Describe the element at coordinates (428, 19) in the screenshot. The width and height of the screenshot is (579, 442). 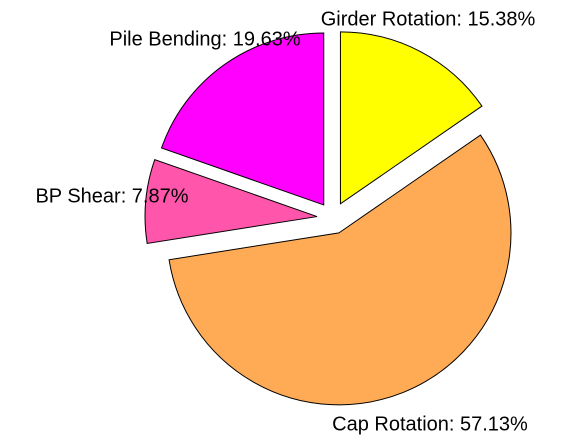
I see `slice-label: Girder Rotation: 15.38%` at that location.